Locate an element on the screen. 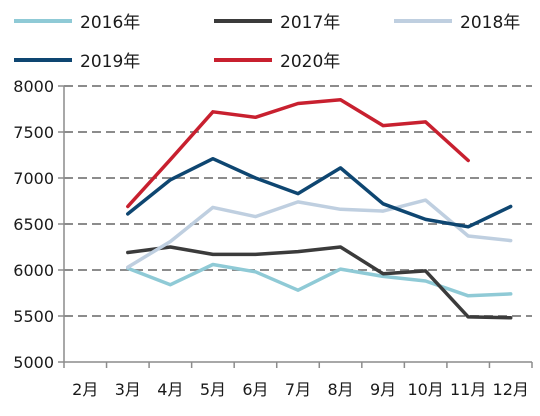  x-tick-label-12月: 12月 is located at coordinates (511, 389).